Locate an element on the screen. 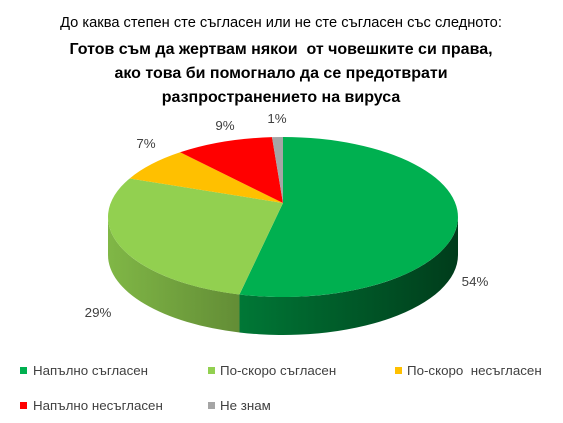 This screenshot has height=423, width=563. legend-item-5: Не знам is located at coordinates (239, 405).